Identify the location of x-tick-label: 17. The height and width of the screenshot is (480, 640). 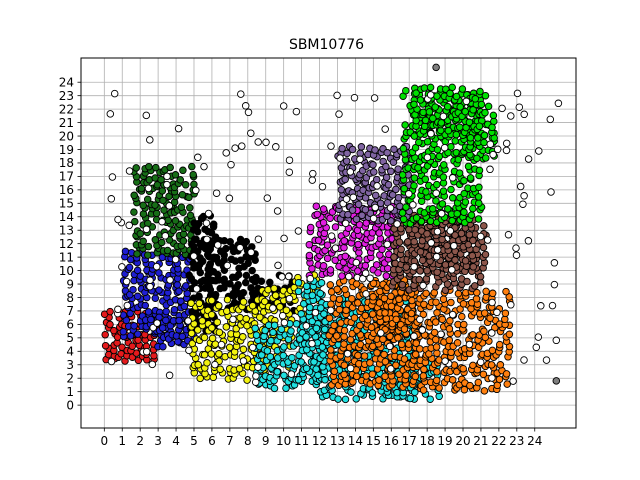
(409, 441).